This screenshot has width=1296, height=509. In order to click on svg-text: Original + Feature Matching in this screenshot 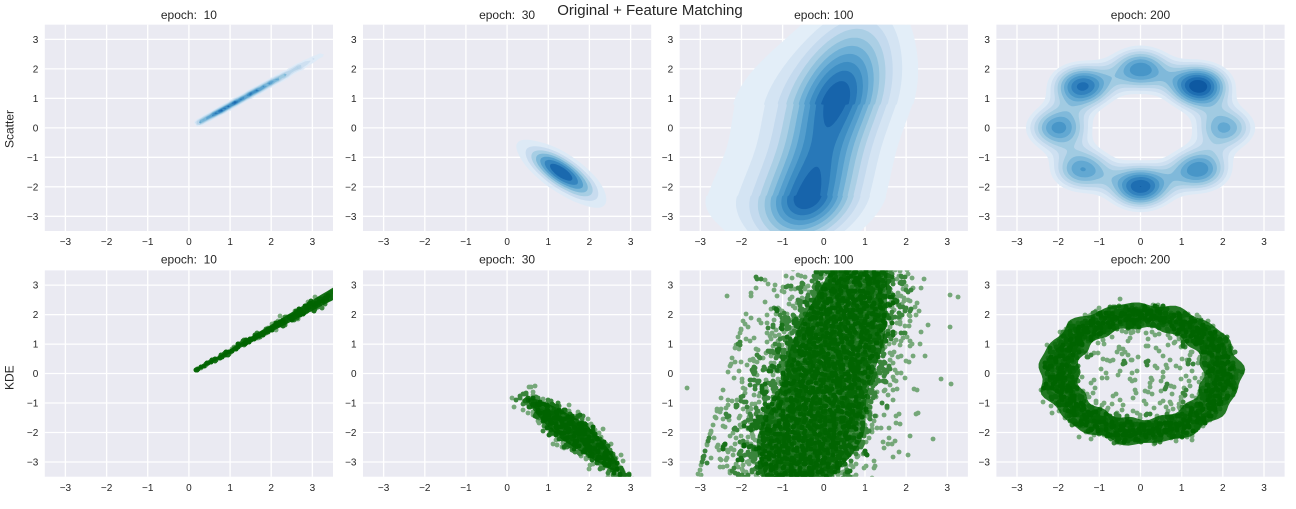, I will do `click(650, 10)`.